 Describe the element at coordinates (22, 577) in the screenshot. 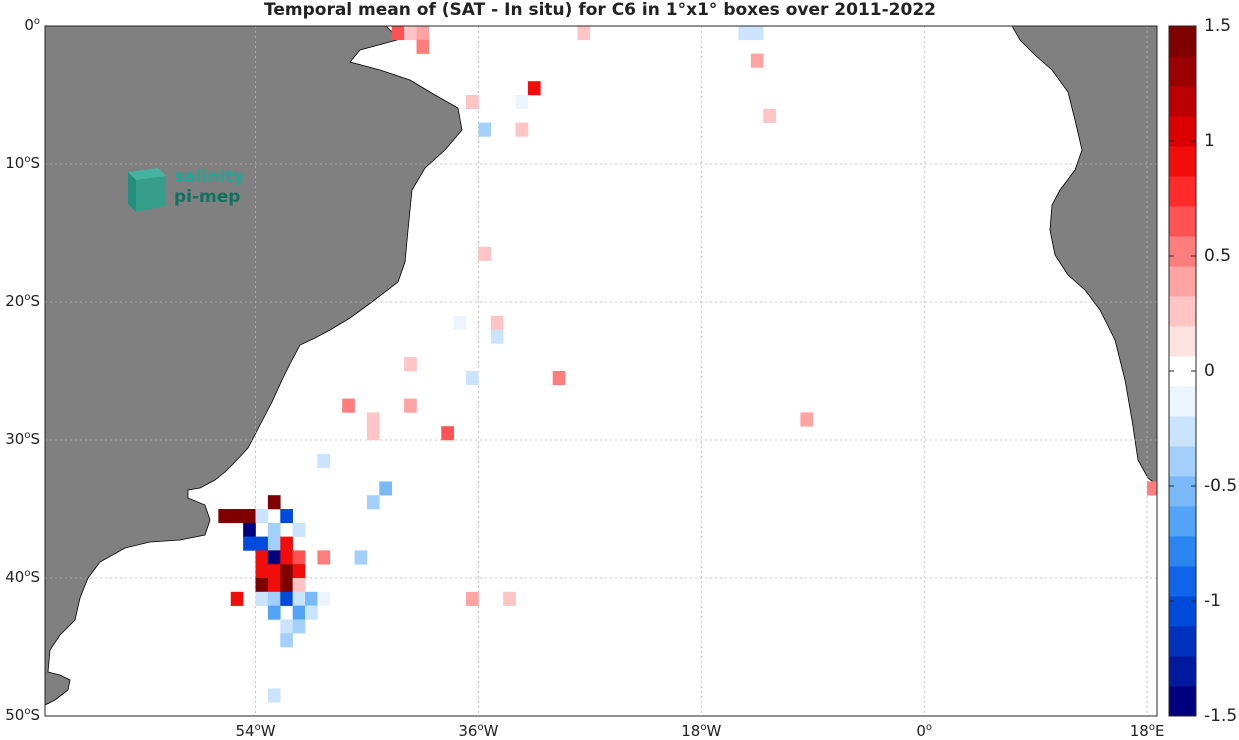

I see `latitude-tick-label: 40oS` at that location.